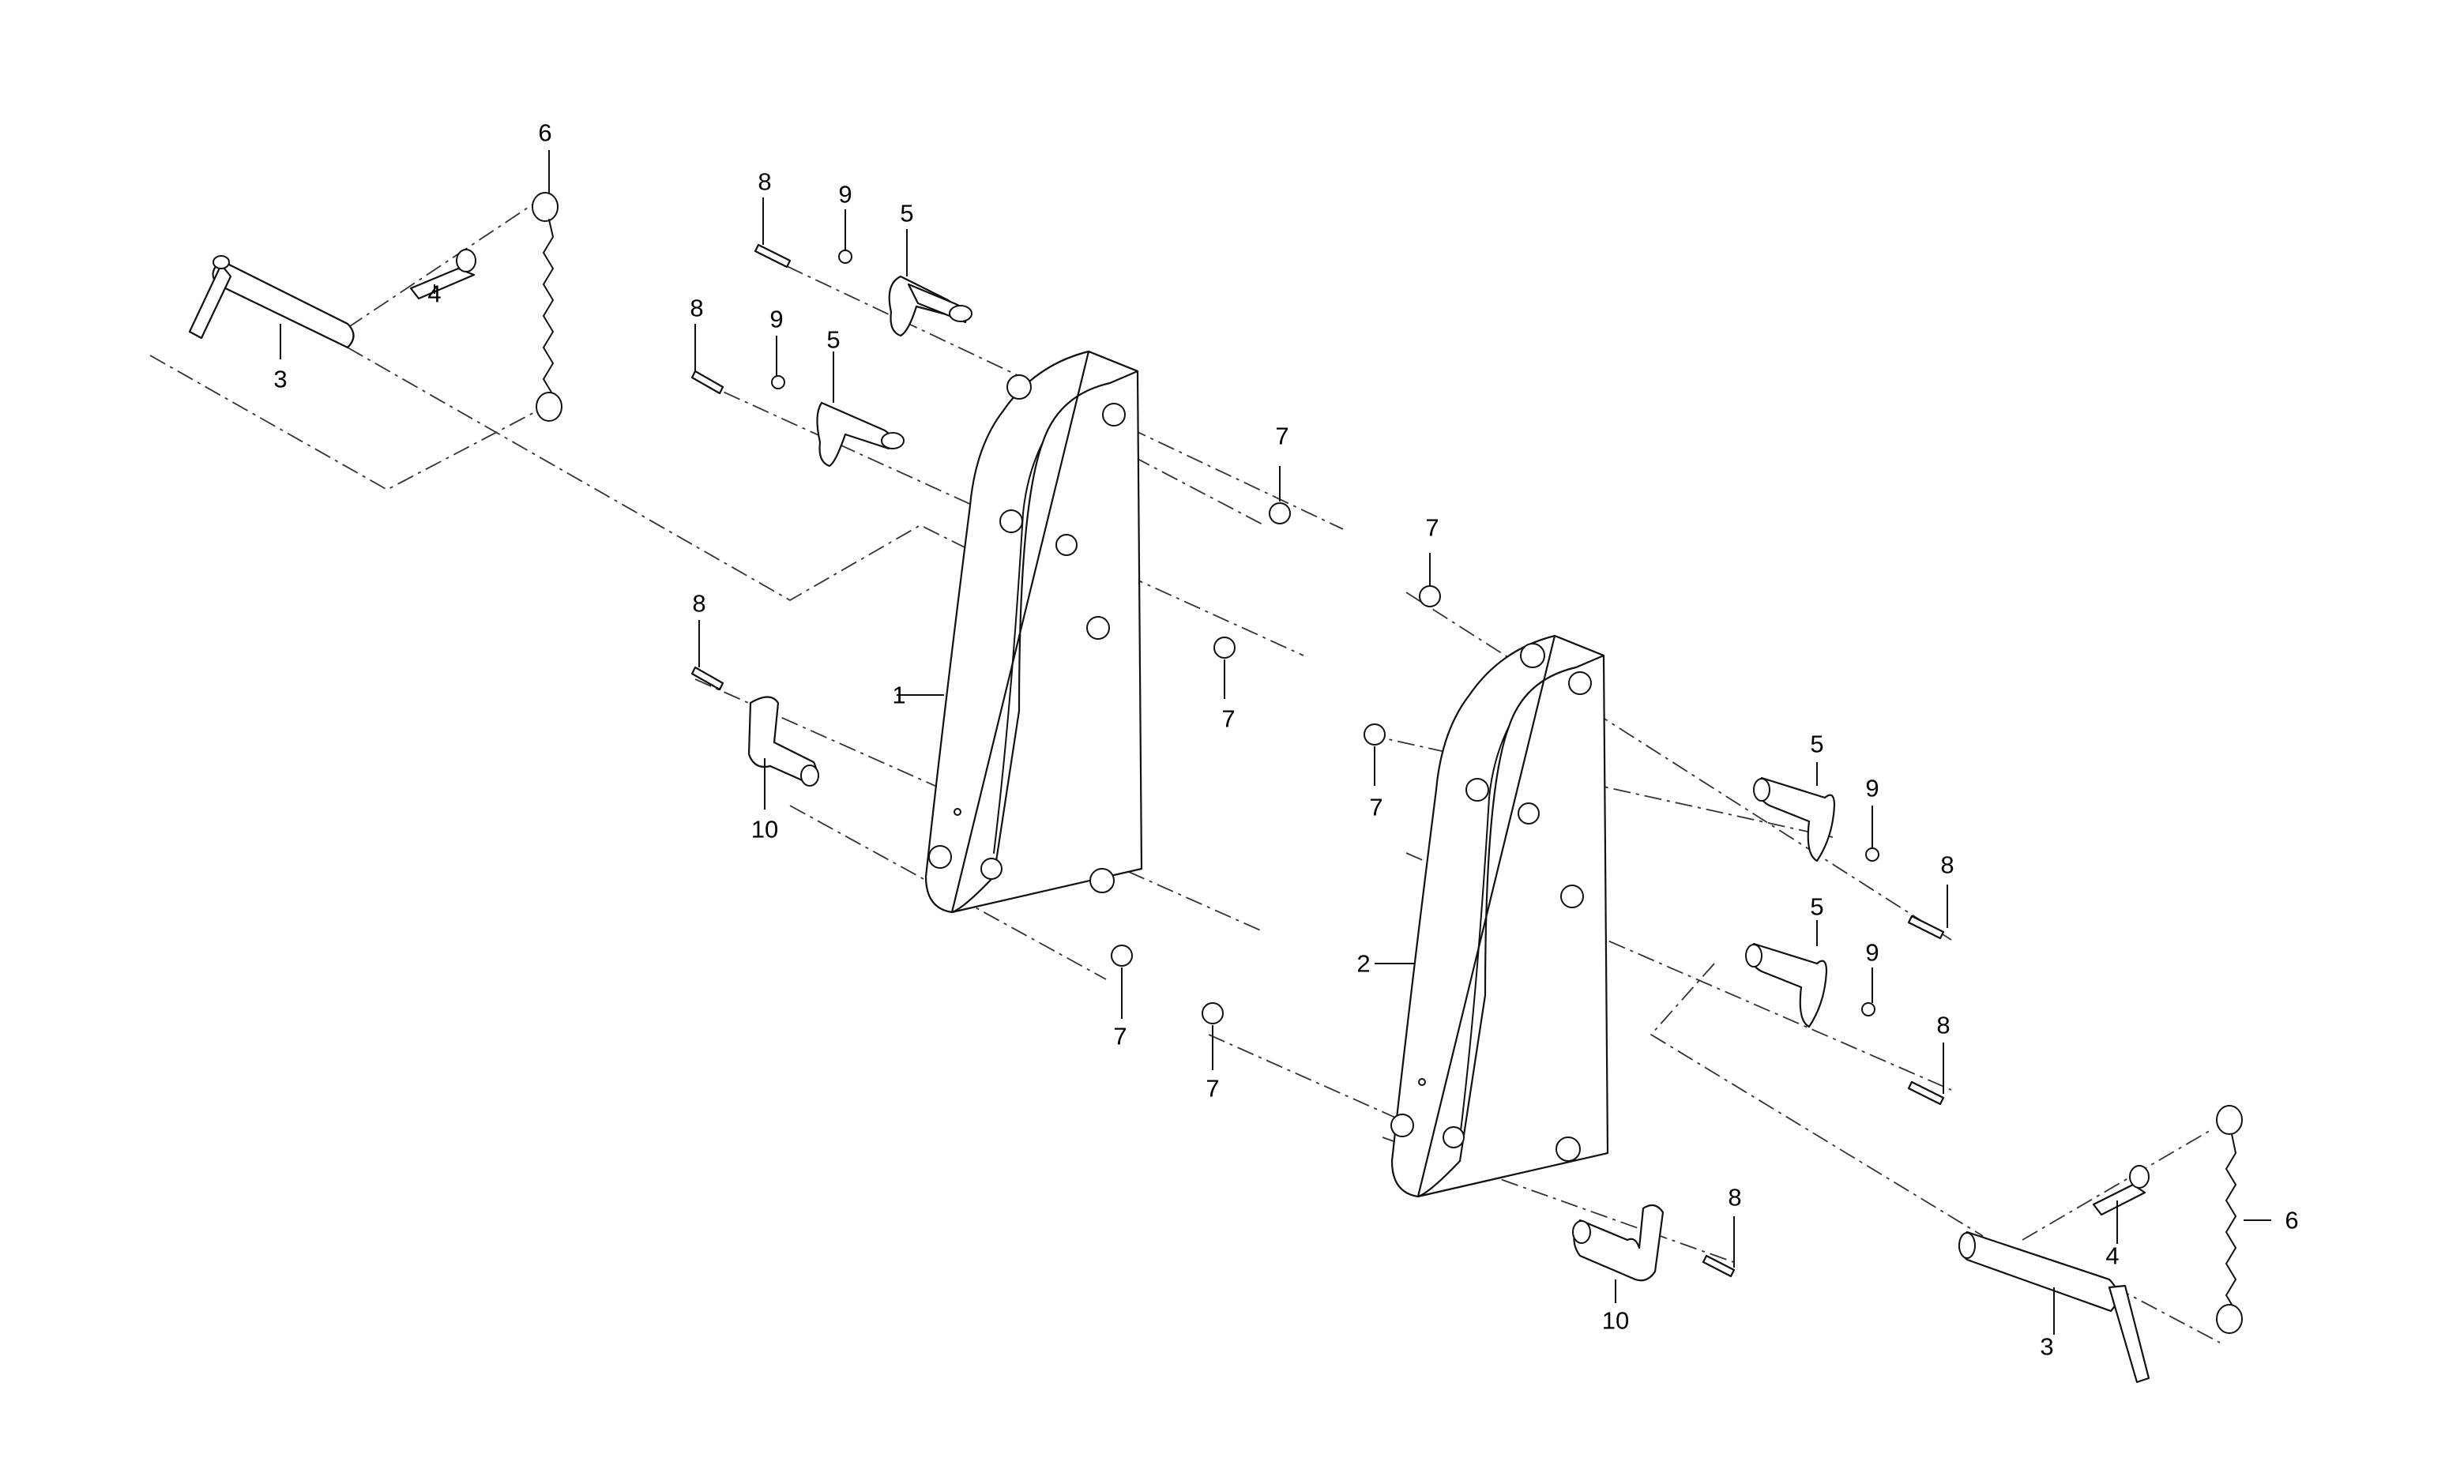 The width and height of the screenshot is (2464, 1484). Describe the element at coordinates (1276, 763) in the screenshot. I see `retaining-ring` at that location.